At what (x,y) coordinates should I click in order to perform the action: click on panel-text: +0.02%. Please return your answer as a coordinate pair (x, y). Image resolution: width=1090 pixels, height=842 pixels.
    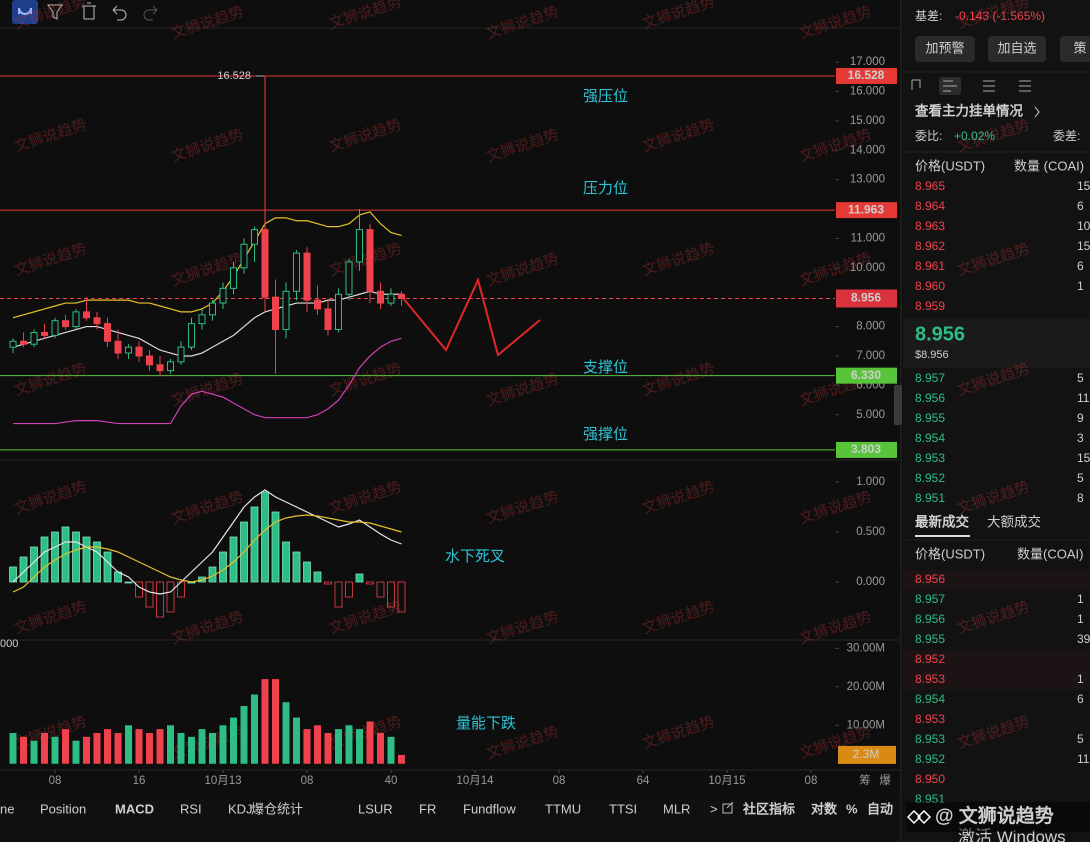
    Looking at the image, I should click on (974, 136).